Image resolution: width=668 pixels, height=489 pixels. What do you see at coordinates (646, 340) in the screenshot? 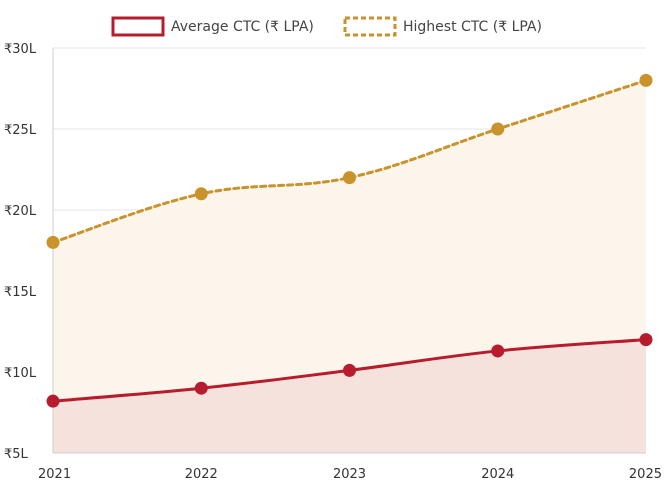
I see `point-average-ctc-2025` at bounding box center [646, 340].